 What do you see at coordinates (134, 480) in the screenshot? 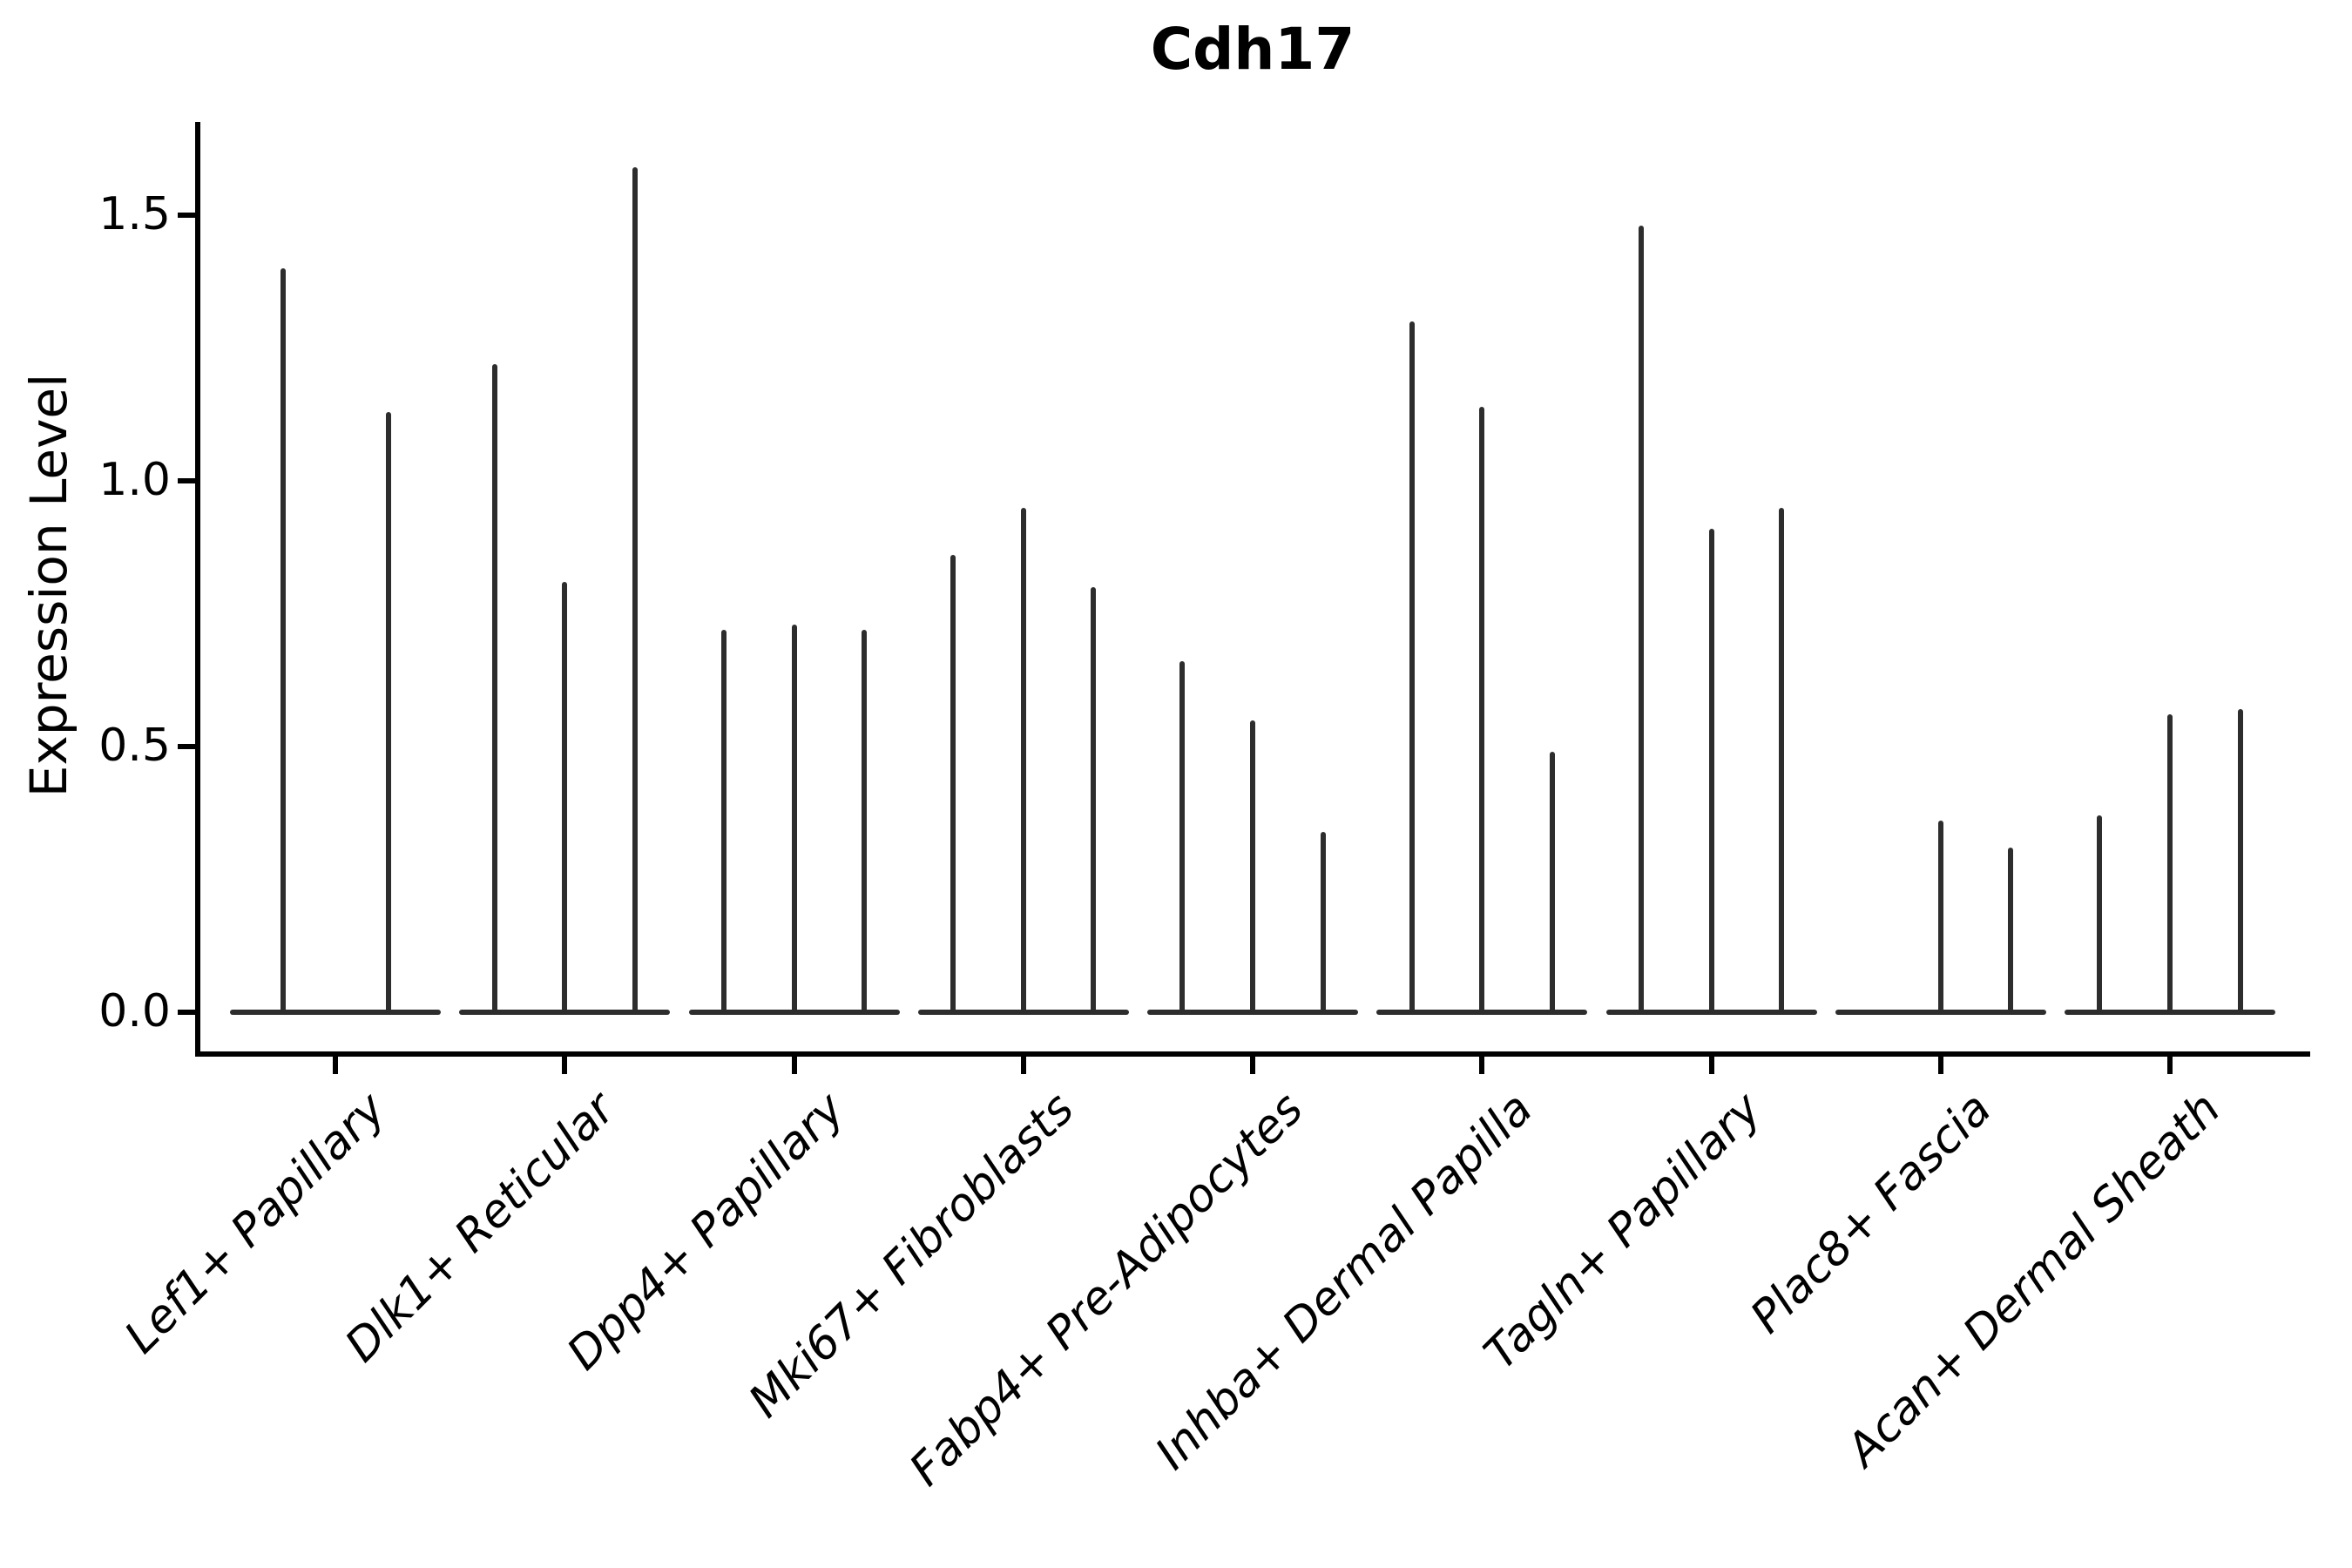
I see `y-tick-label: 1.0` at bounding box center [134, 480].